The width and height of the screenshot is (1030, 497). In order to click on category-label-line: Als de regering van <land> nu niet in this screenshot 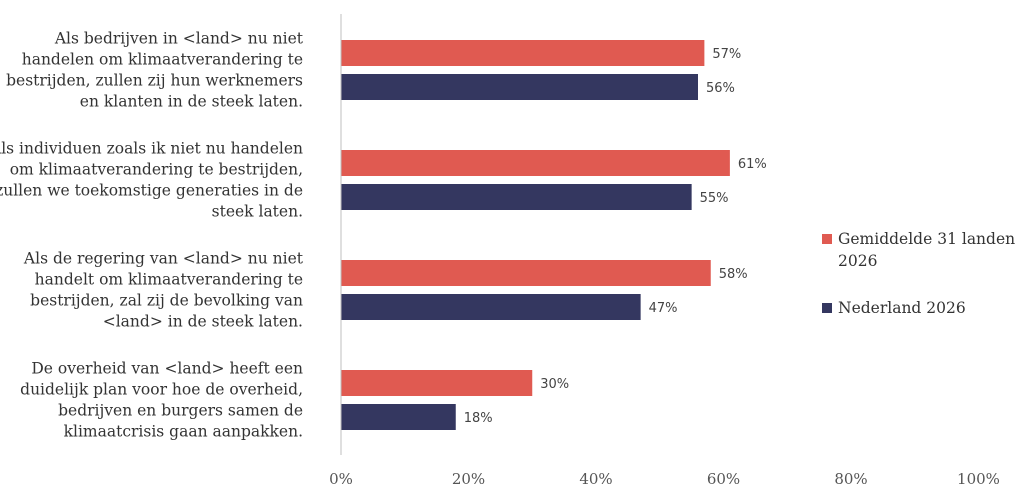, I will do `click(163, 259)`.